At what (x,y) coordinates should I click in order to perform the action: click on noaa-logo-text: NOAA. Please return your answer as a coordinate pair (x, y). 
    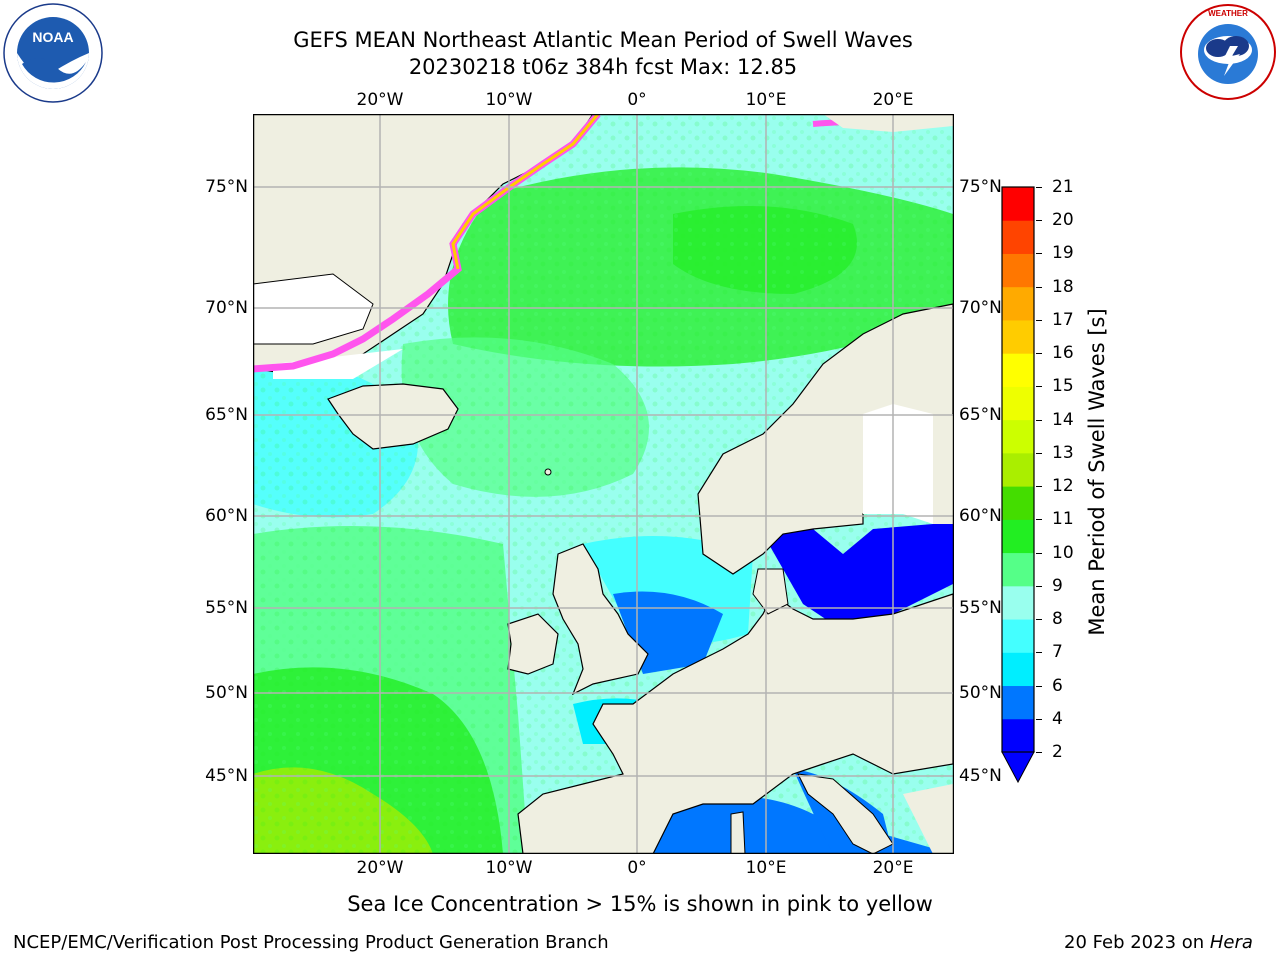
    Looking at the image, I should click on (52, 37).